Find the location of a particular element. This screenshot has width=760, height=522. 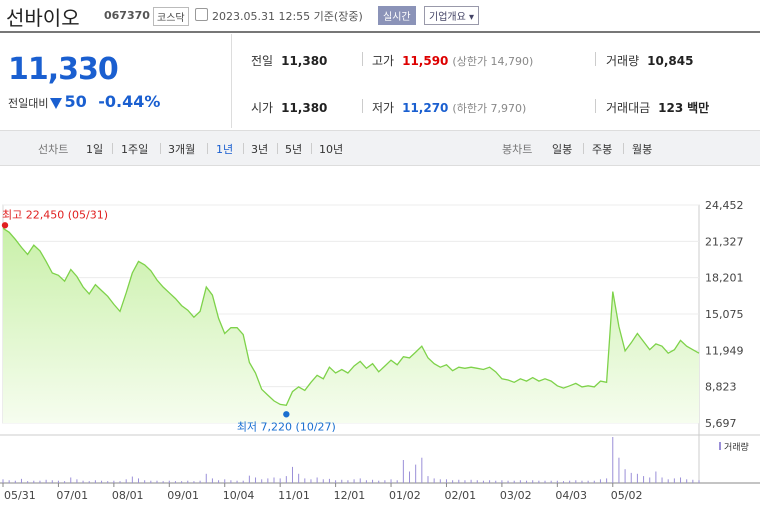

x-tick-label: 05/02 is located at coordinates (627, 495).